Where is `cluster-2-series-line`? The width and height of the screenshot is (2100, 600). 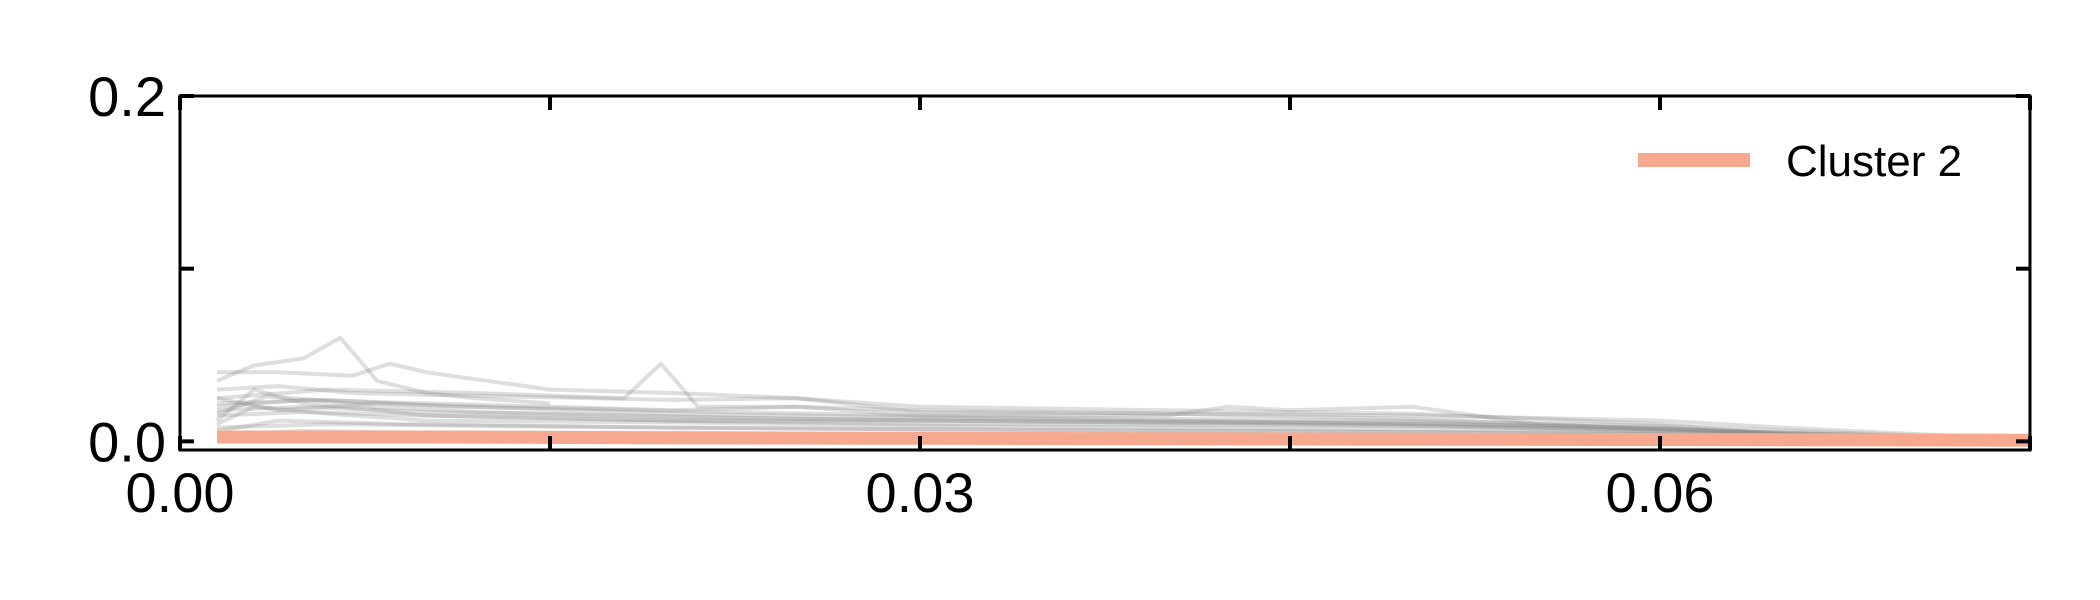 cluster-2-series-line is located at coordinates (1124, 438).